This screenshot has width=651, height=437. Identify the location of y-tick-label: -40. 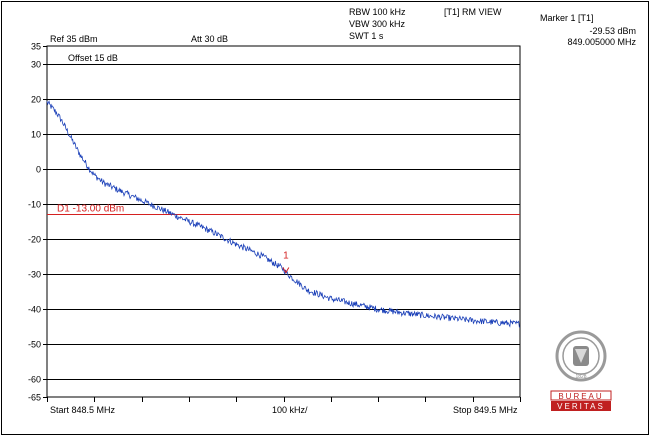
(34, 310).